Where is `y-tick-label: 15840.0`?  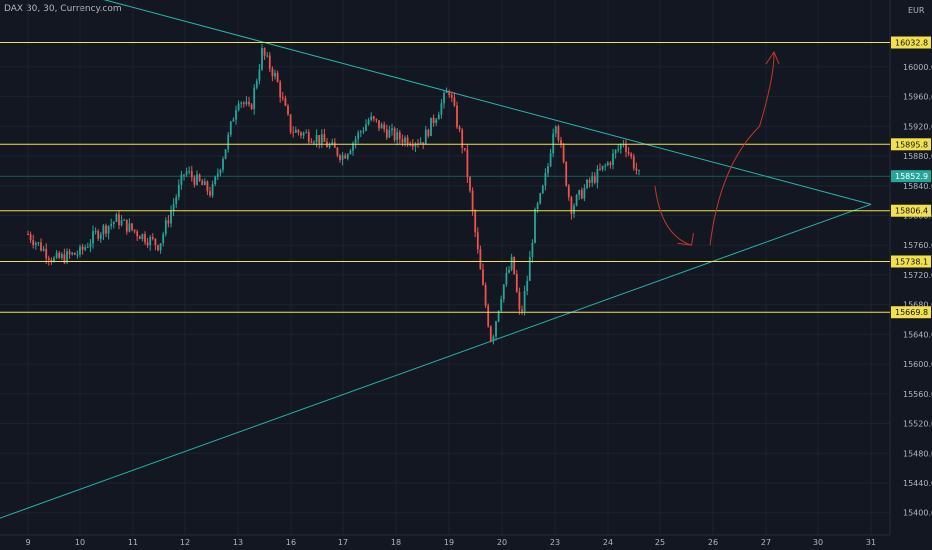 y-tick-label: 15840.0 is located at coordinates (917, 186).